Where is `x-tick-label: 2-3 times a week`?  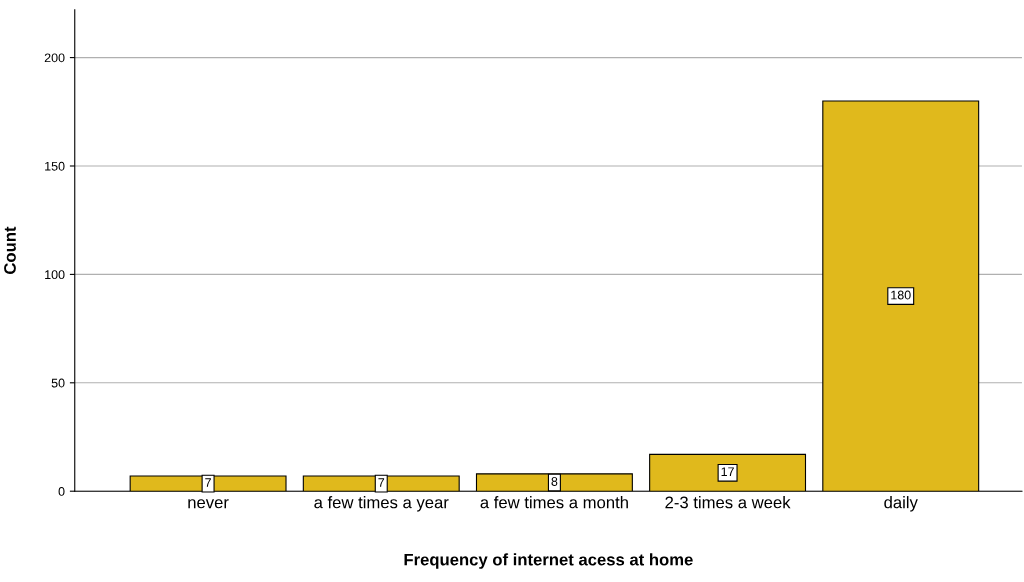
x-tick-label: 2-3 times a week is located at coordinates (728, 502).